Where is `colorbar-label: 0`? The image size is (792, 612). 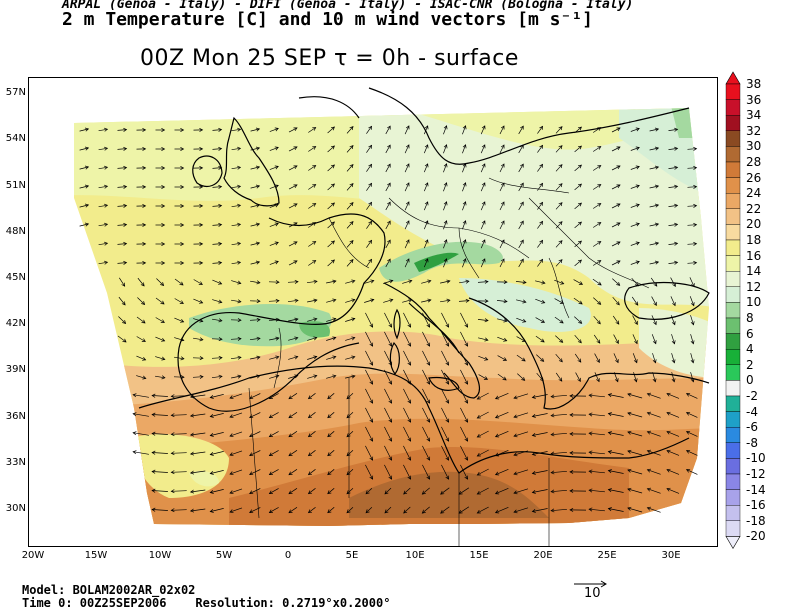 colorbar-label: 0 is located at coordinates (750, 380).